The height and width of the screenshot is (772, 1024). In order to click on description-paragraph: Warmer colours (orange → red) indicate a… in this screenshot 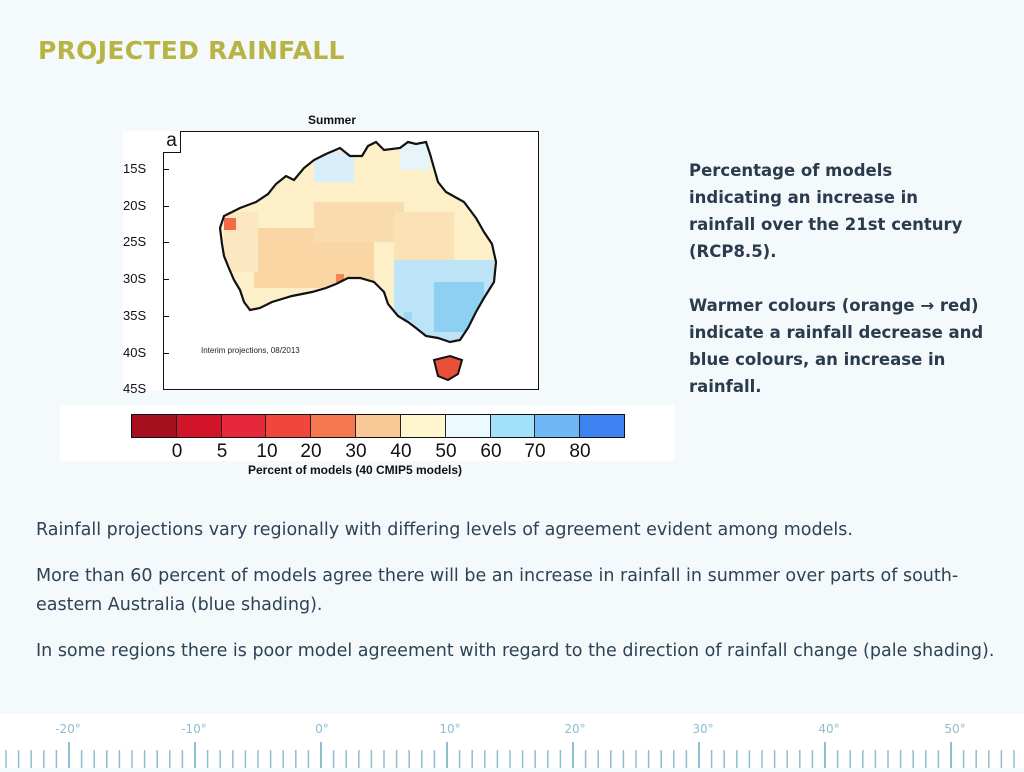, I will do `click(836, 346)`.